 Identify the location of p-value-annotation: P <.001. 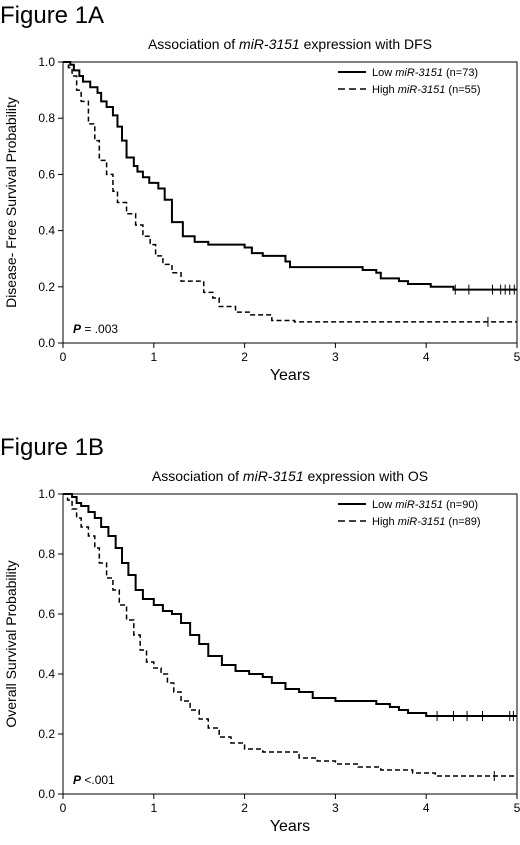
(94, 780).